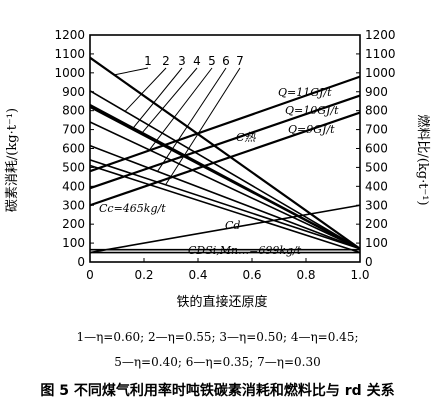 The image size is (435, 406). What do you see at coordinates (217, 337) in the screenshot?
I see `legend-line-1: 1—η=0.60; 2—η=0.55; 3—η=0.50; 4—η=0.45;` at bounding box center [217, 337].